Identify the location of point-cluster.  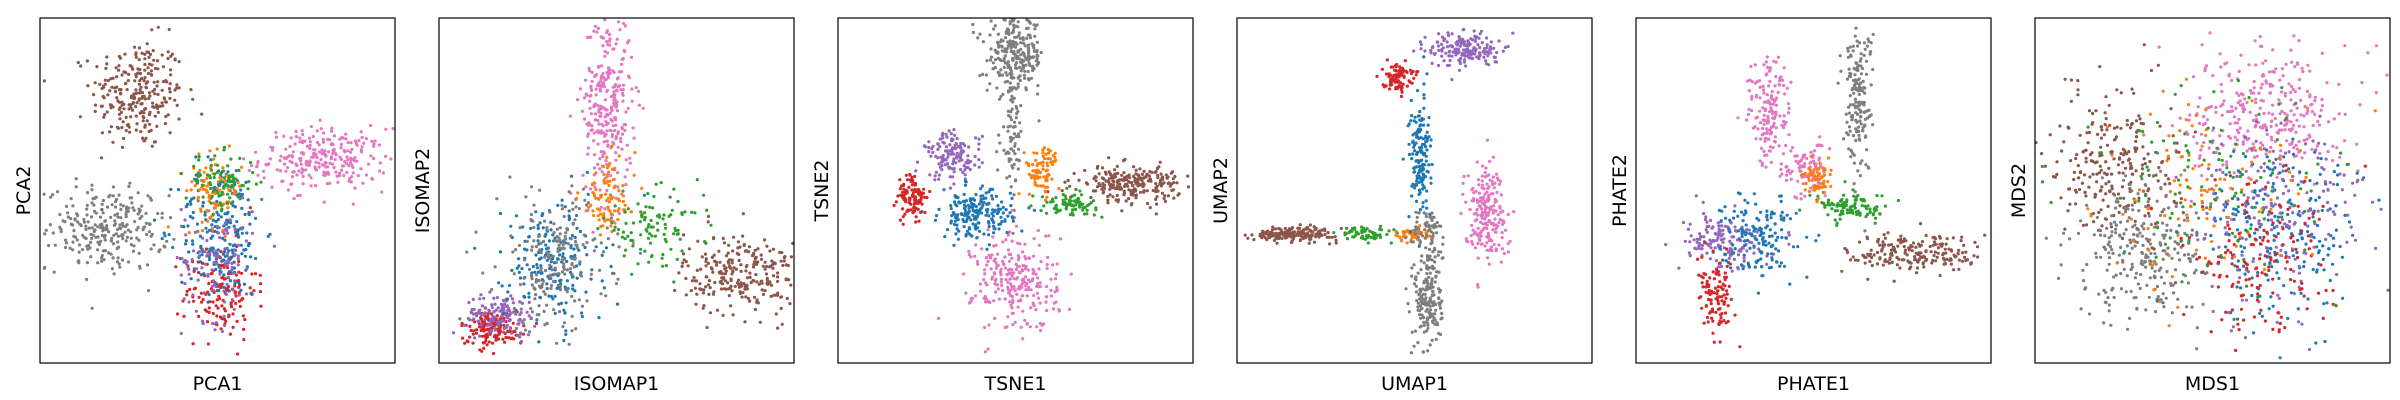
(978, 215).